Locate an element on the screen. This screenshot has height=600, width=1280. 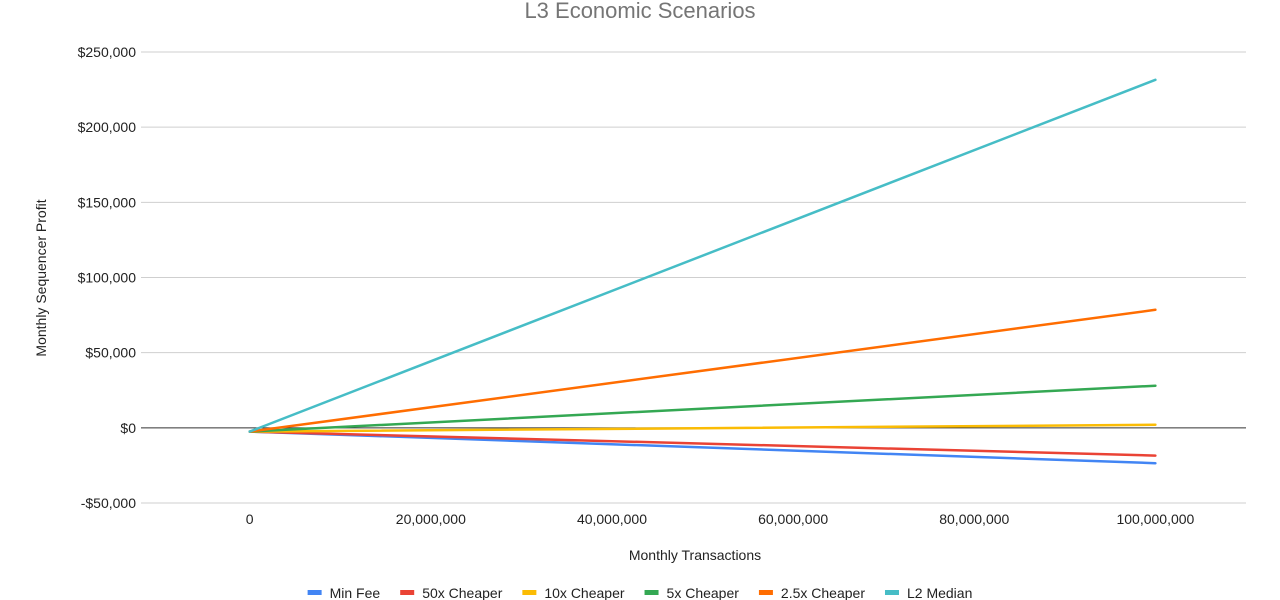
legend-label: 50x Cheaper is located at coordinates (462, 592).